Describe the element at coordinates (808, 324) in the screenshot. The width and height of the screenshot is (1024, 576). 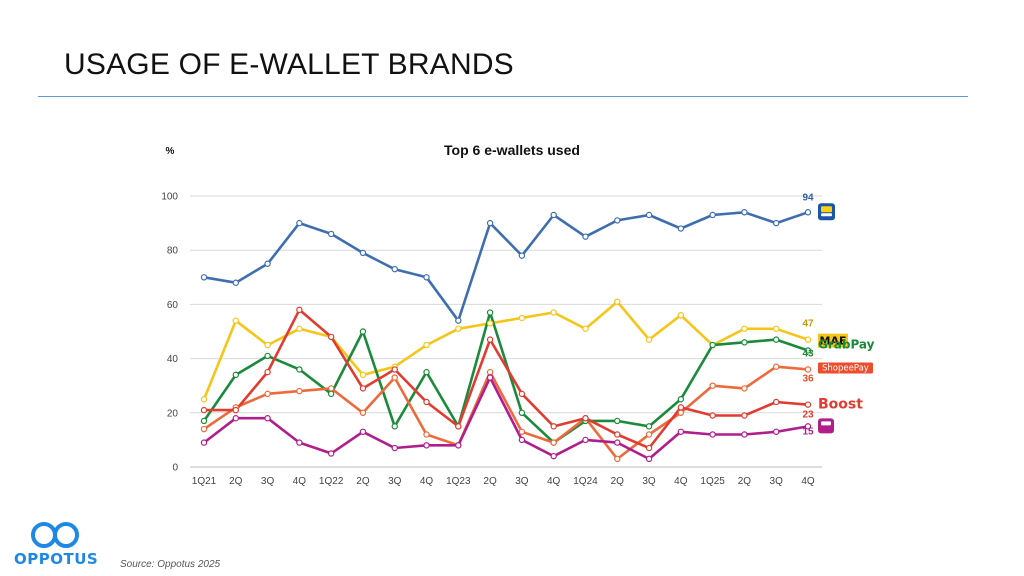
I see `end-value-label-mae: 47` at that location.